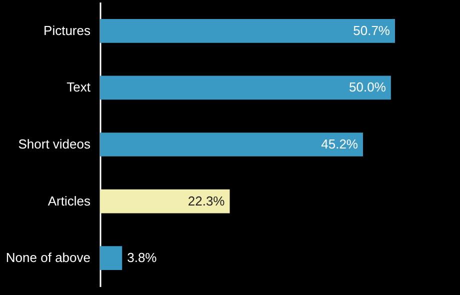 Image resolution: width=460 pixels, height=295 pixels. What do you see at coordinates (67, 30) in the screenshot?
I see `y-tick-label: Pictures` at bounding box center [67, 30].